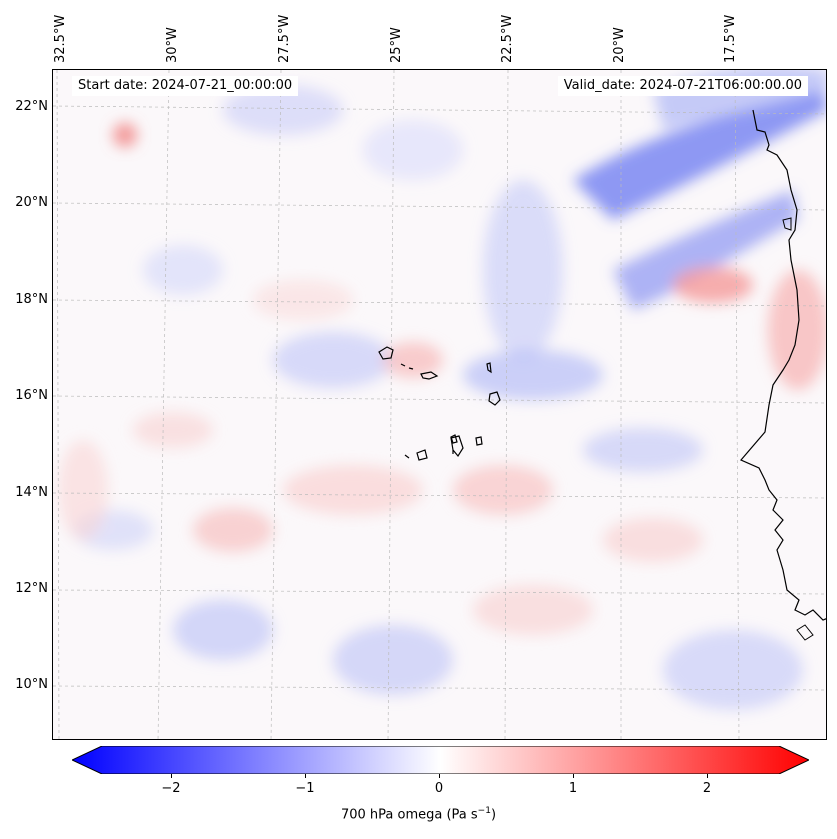 The width and height of the screenshot is (837, 839). What do you see at coordinates (31, 588) in the screenshot?
I see `latitude-label: 12°N` at bounding box center [31, 588].